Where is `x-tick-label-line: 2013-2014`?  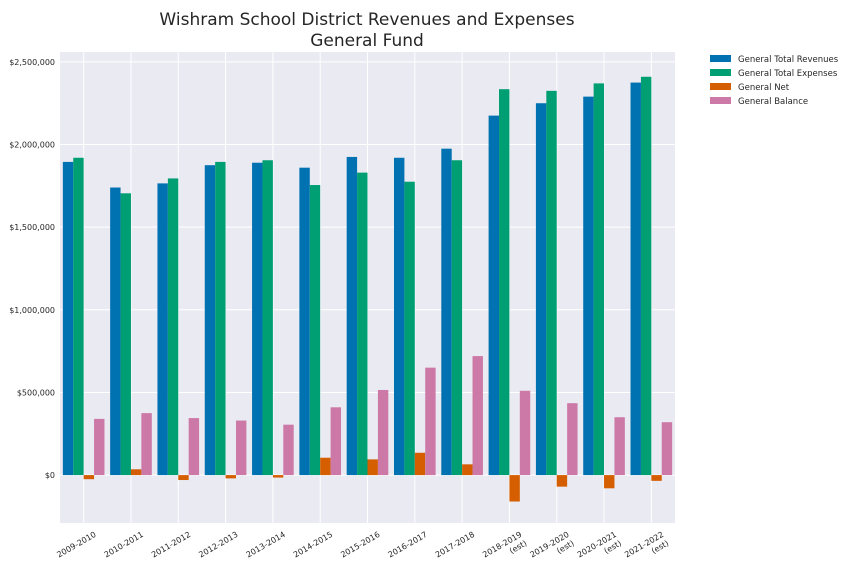
x-tick-label-line: 2013-2014 is located at coordinates (266, 545).